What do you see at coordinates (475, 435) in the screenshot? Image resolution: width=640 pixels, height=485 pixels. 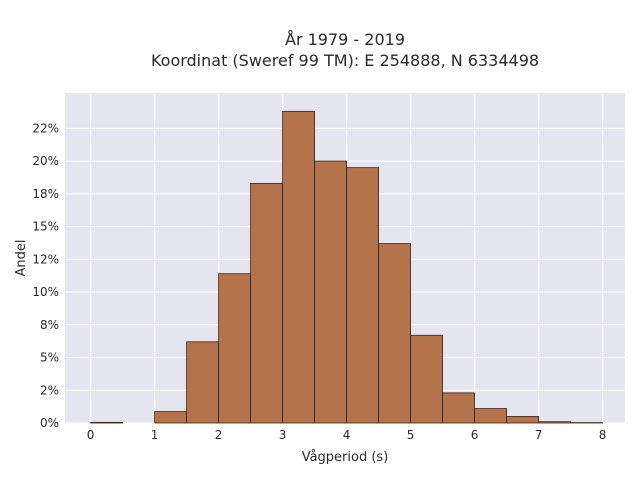 I see `x-tick-label: 6` at bounding box center [475, 435].